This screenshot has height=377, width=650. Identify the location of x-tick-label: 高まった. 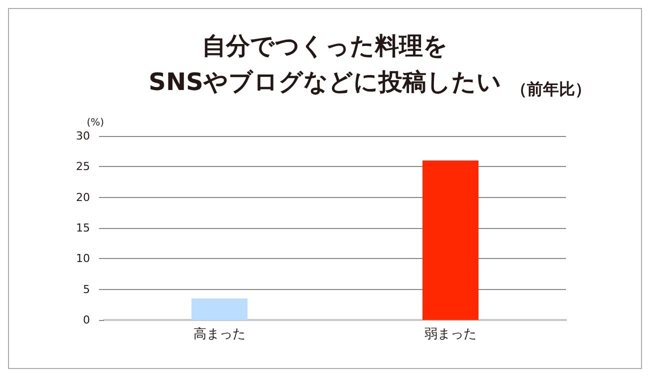
(220, 334).